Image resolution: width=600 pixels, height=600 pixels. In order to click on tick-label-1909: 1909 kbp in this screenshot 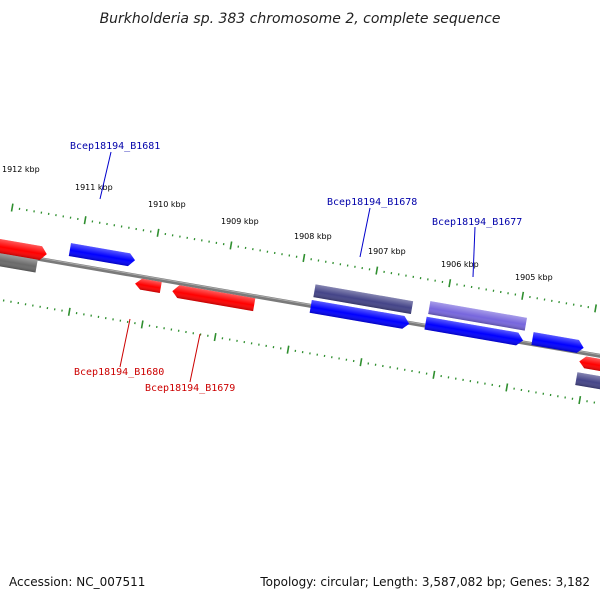, I will do `click(240, 221)`.